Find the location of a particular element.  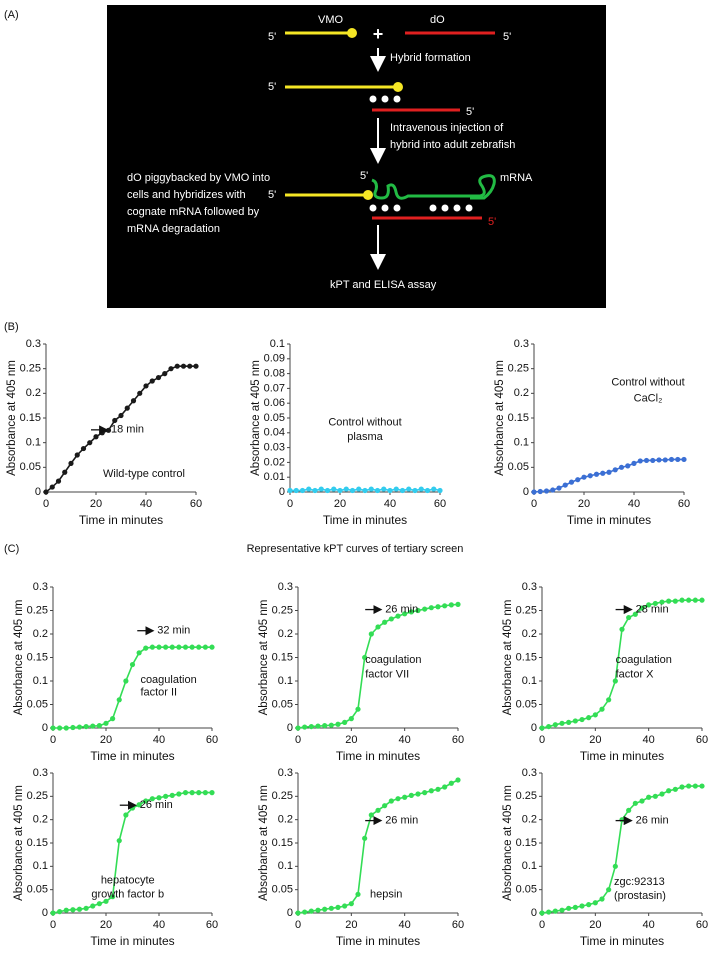

pairs is located at coordinates (385, 99).